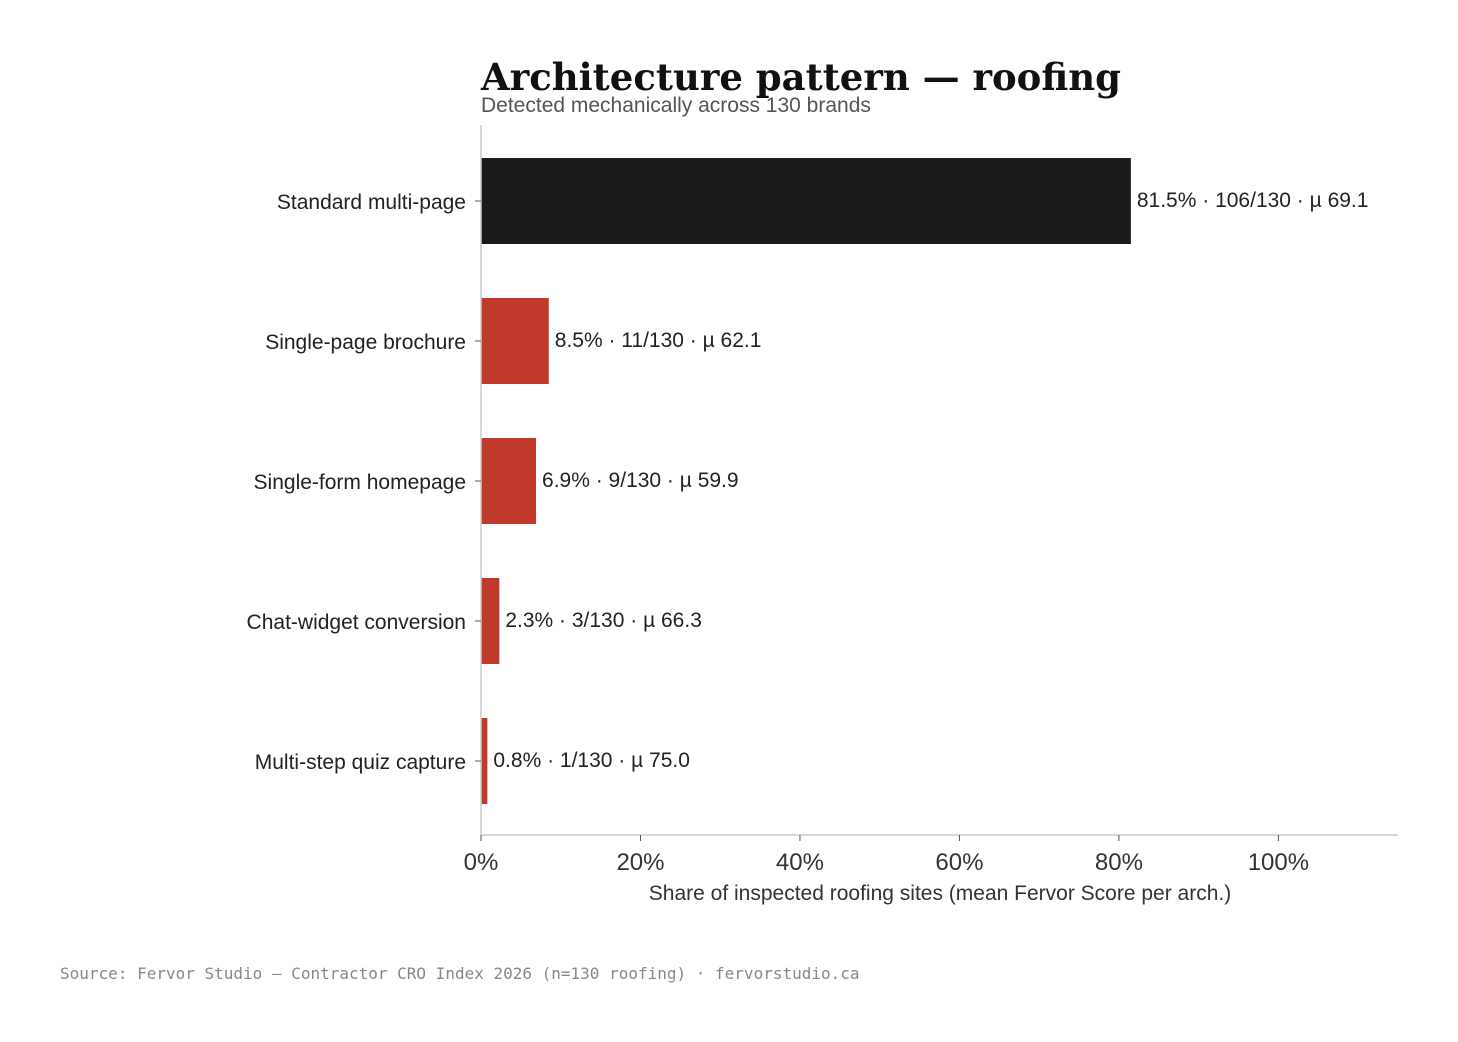 The image size is (1458, 1042). Describe the element at coordinates (1119, 862) in the screenshot. I see `x-tick-label: 80%` at that location.